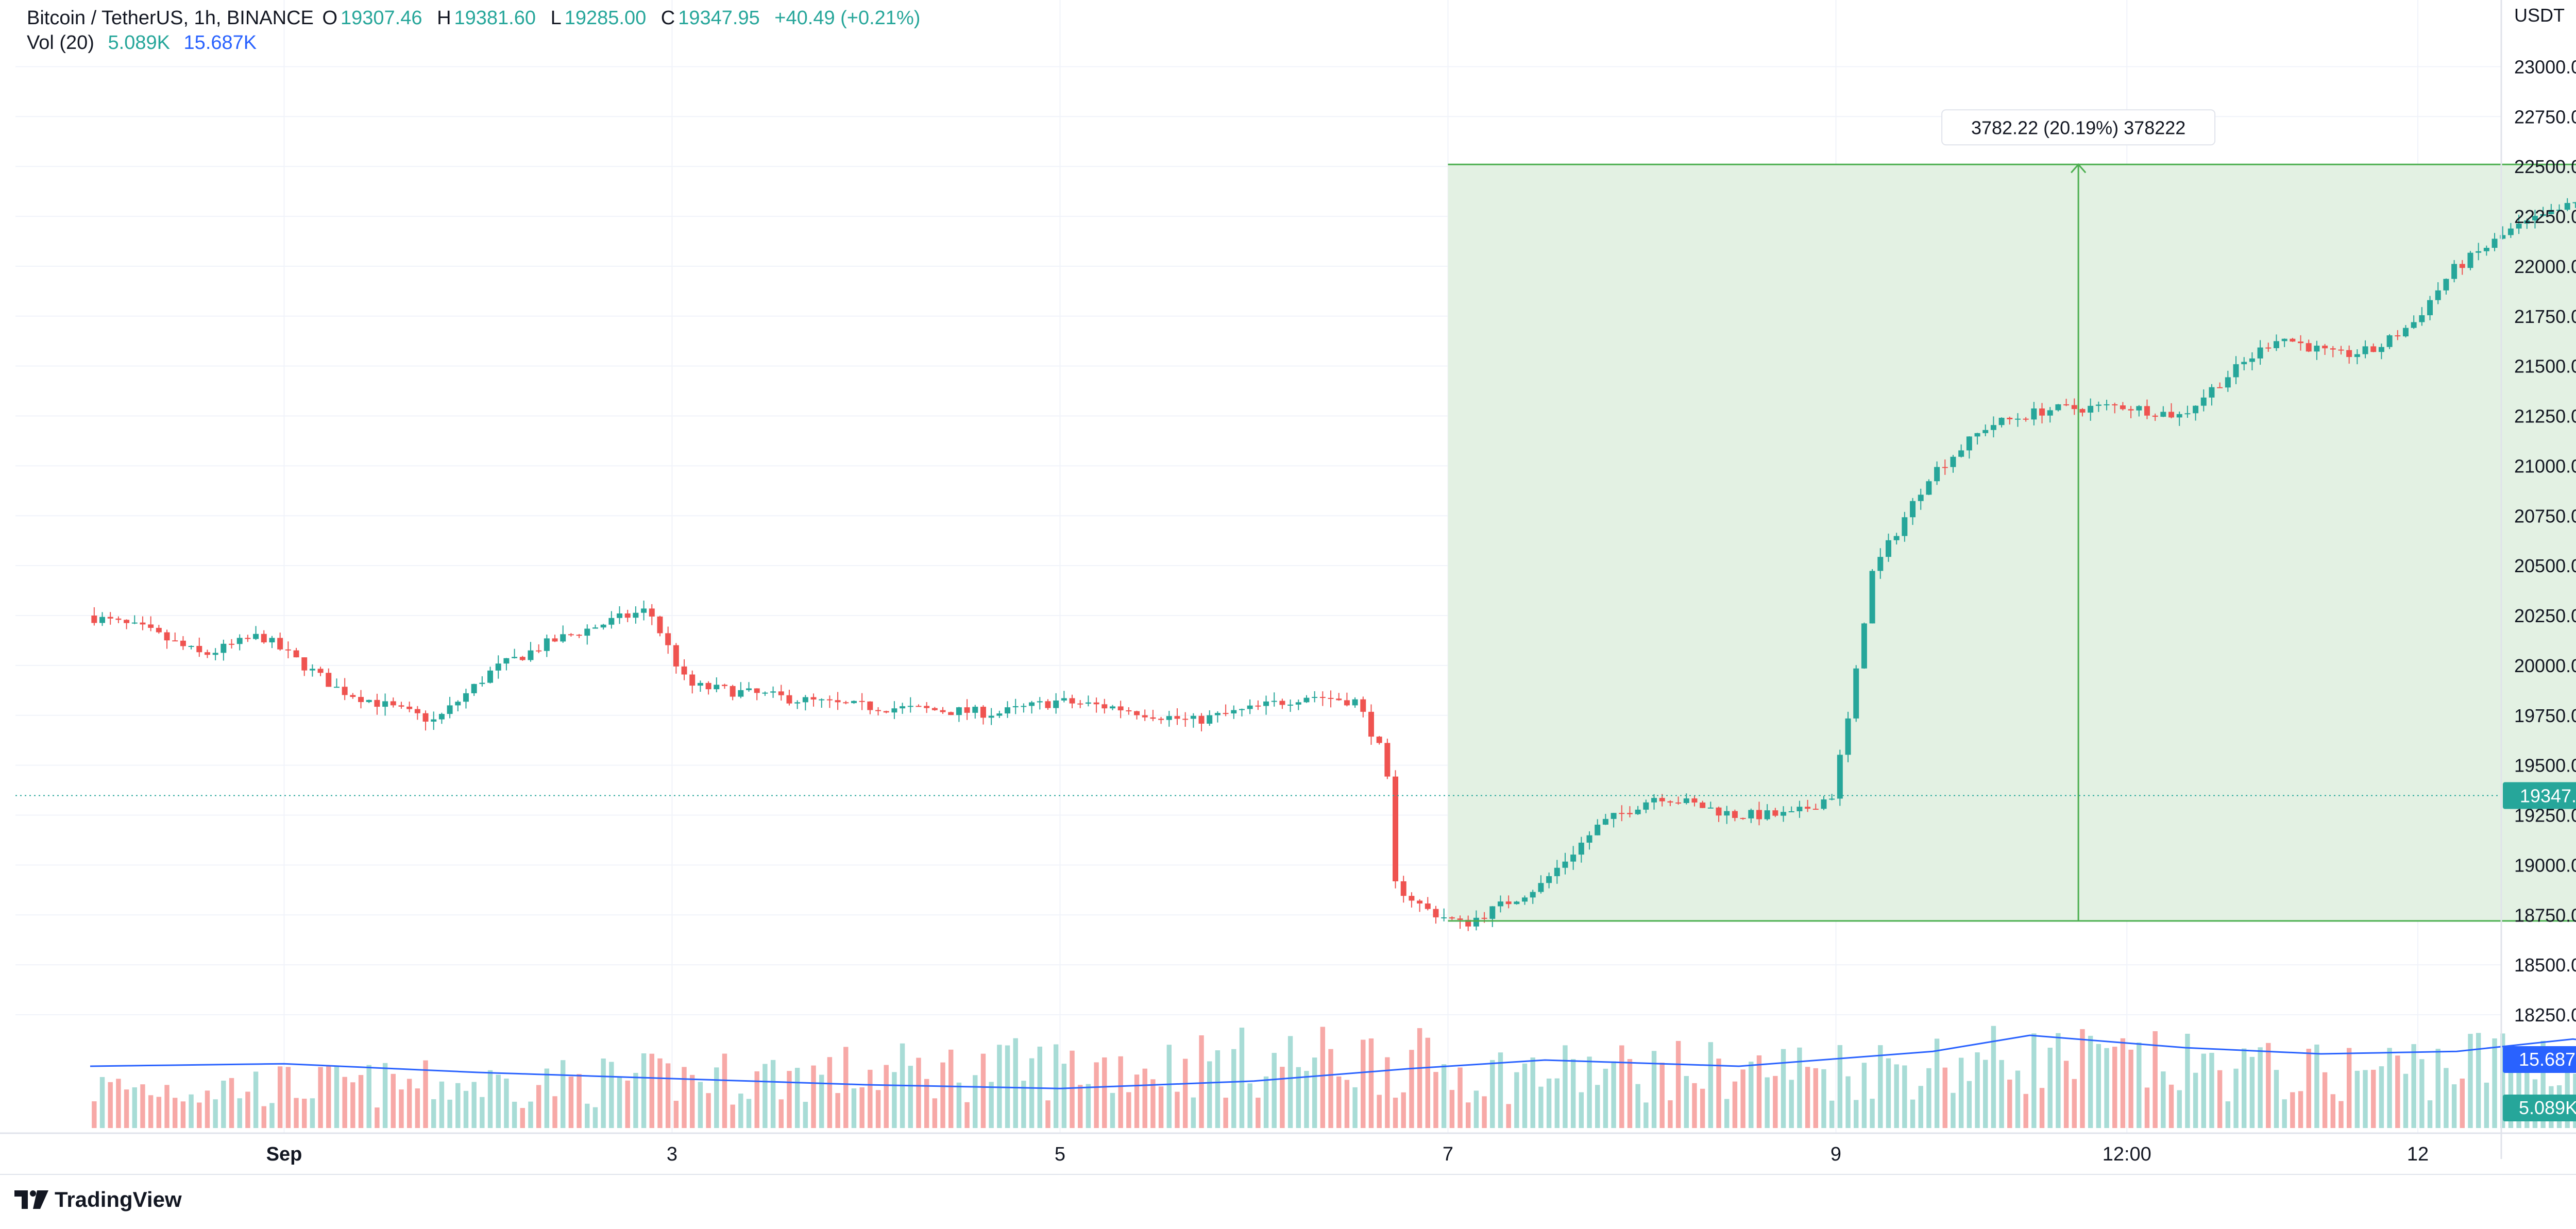 The height and width of the screenshot is (1229, 2576). What do you see at coordinates (142, 43) in the screenshot?
I see `volume-legend: Vol (20) 5.089K 15.687K` at bounding box center [142, 43].